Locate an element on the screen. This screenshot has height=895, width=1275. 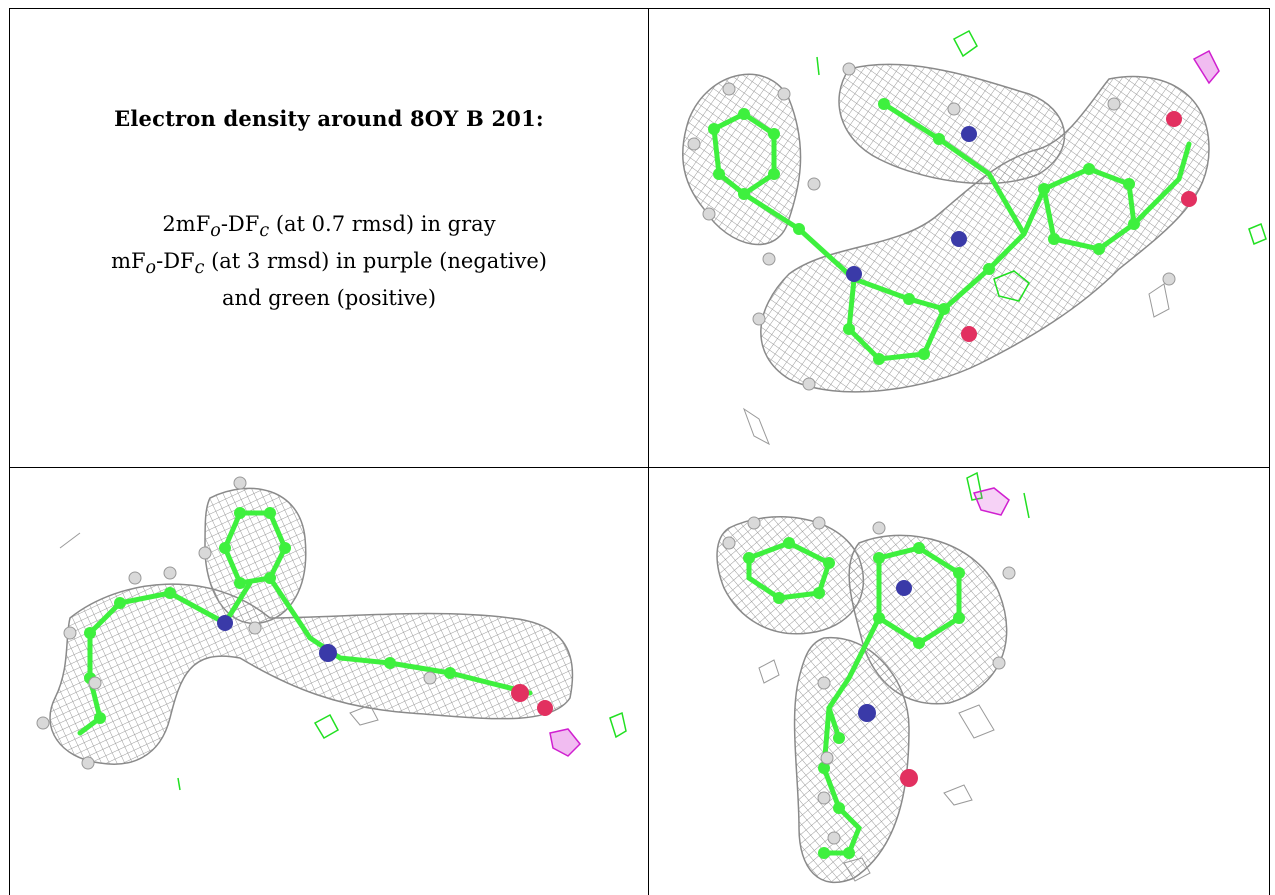
legend-line-positive: and green (positive) is located at coordinates (329, 298).